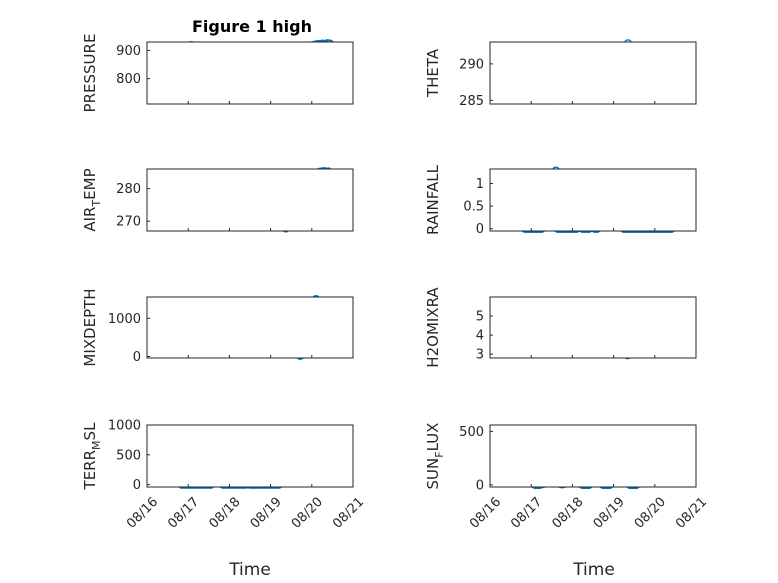  What do you see at coordinates (480, 355) in the screenshot?
I see `y-tick-label: 3` at bounding box center [480, 355].